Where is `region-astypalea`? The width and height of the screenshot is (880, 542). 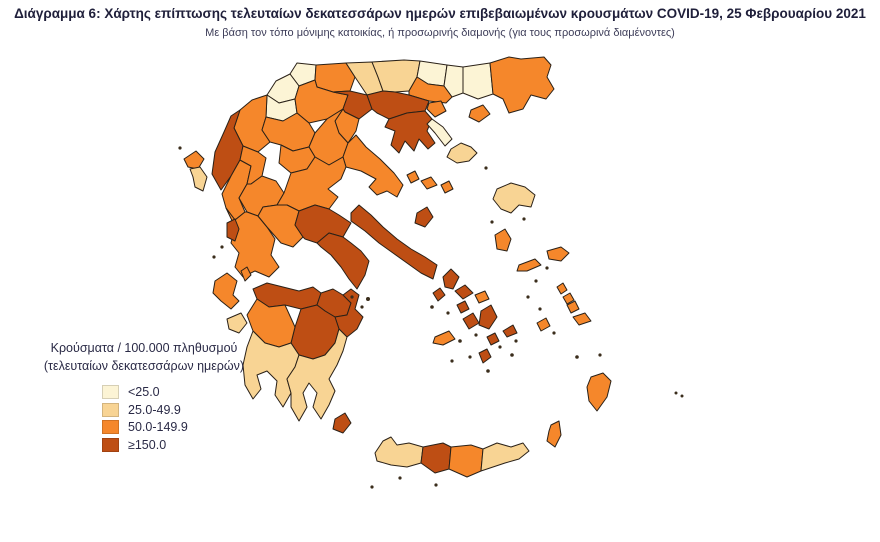
region-astypalea is located at coordinates (543, 324).